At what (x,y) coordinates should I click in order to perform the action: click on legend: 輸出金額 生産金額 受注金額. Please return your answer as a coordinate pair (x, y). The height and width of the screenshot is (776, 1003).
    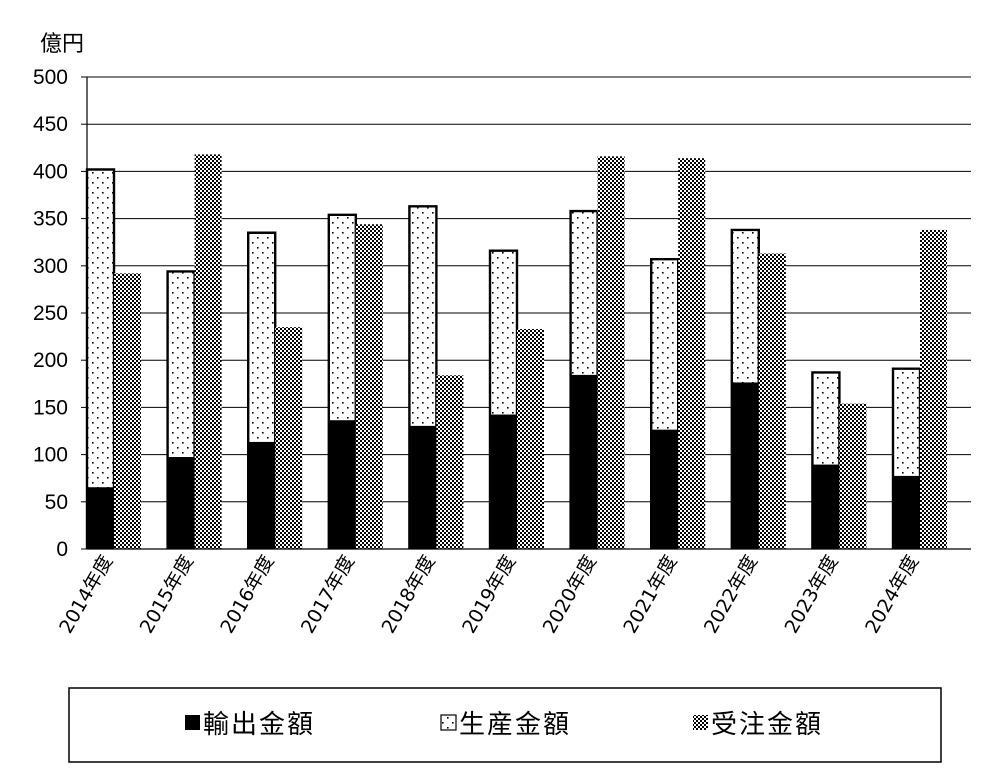
    Looking at the image, I should click on (505, 725).